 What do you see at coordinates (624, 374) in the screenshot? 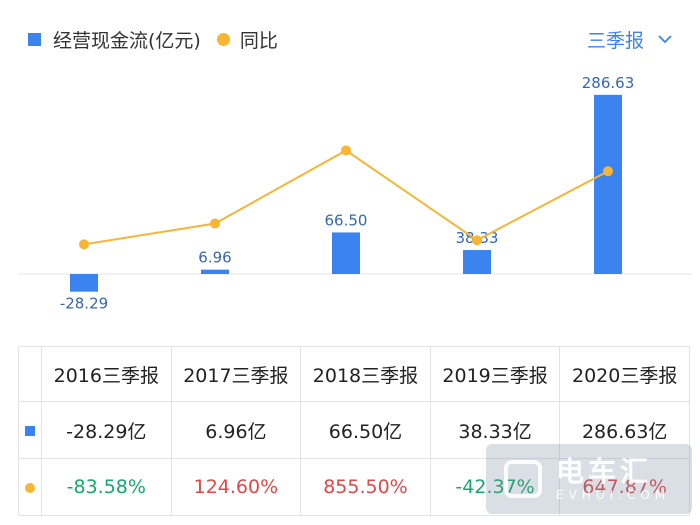
I see `table-header-cell: 2020三季报` at bounding box center [624, 374].